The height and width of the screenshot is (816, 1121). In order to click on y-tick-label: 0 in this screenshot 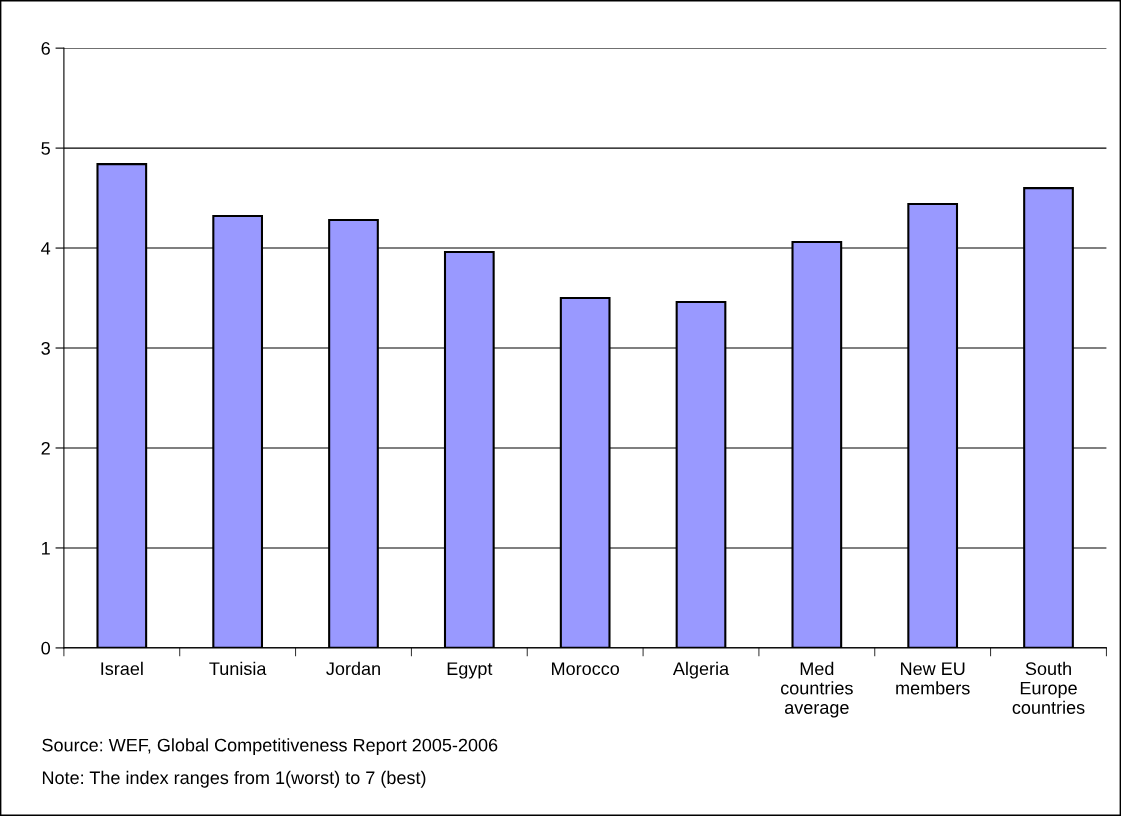, I will do `click(45, 648)`.